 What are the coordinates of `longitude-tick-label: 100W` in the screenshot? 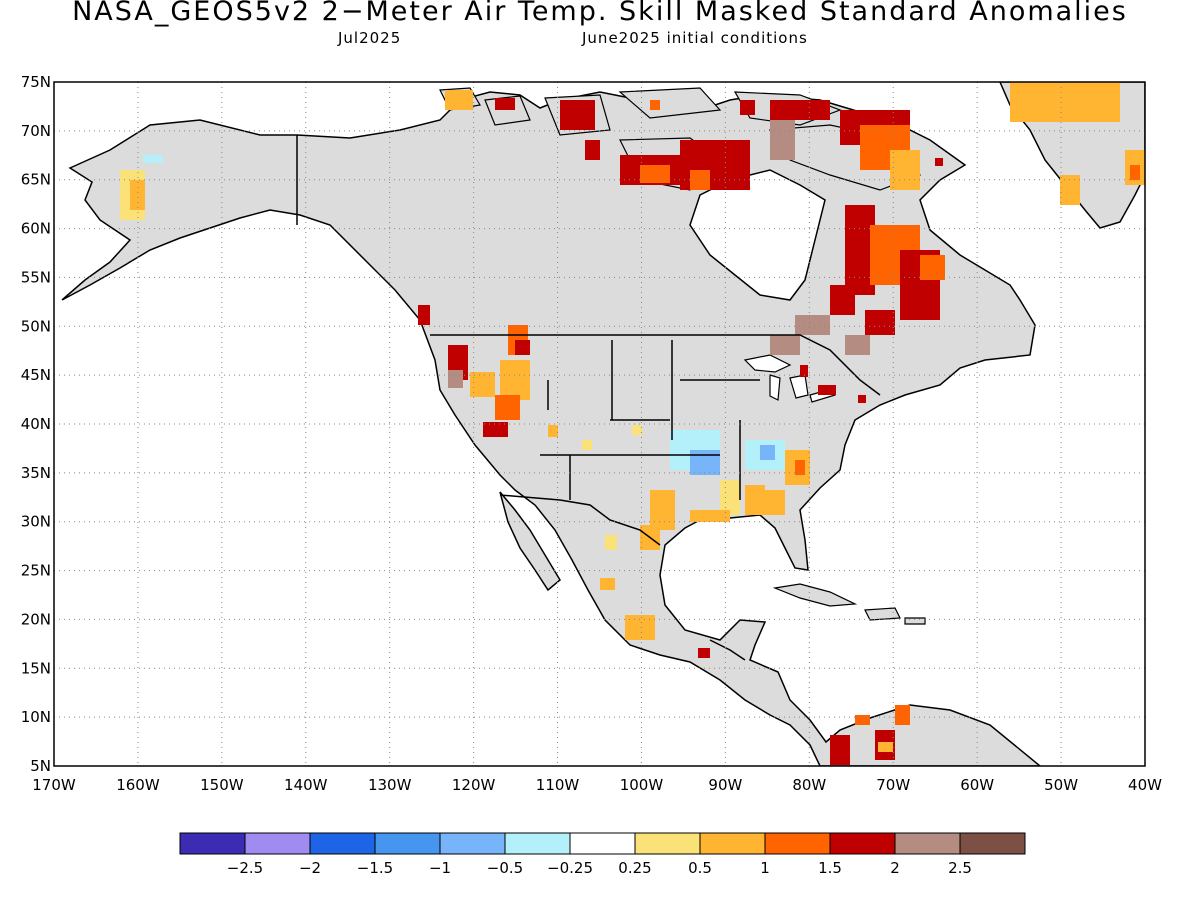 It's located at (642, 785).